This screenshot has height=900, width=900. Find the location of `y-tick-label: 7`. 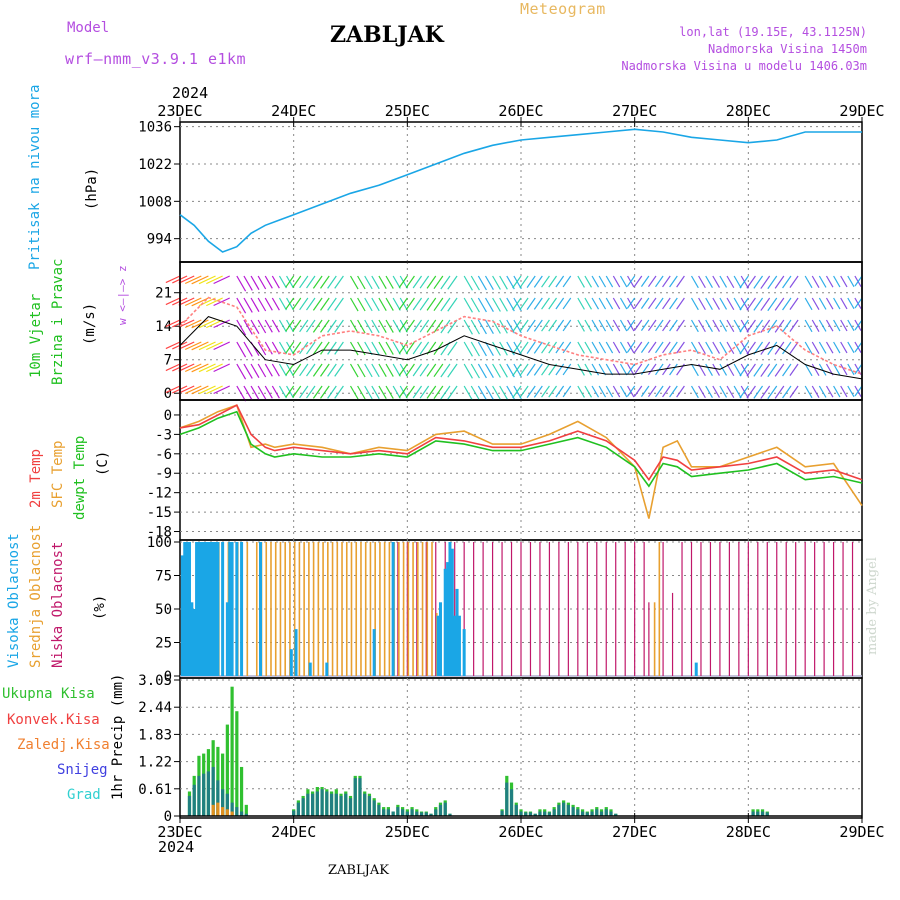

y-tick-label: 7 is located at coordinates (168, 361).